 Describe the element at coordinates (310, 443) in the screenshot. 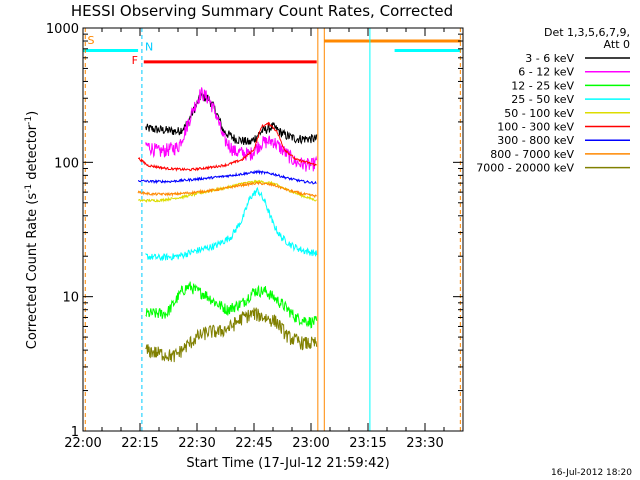

I see `x-tick-label-4: 23:00` at that location.